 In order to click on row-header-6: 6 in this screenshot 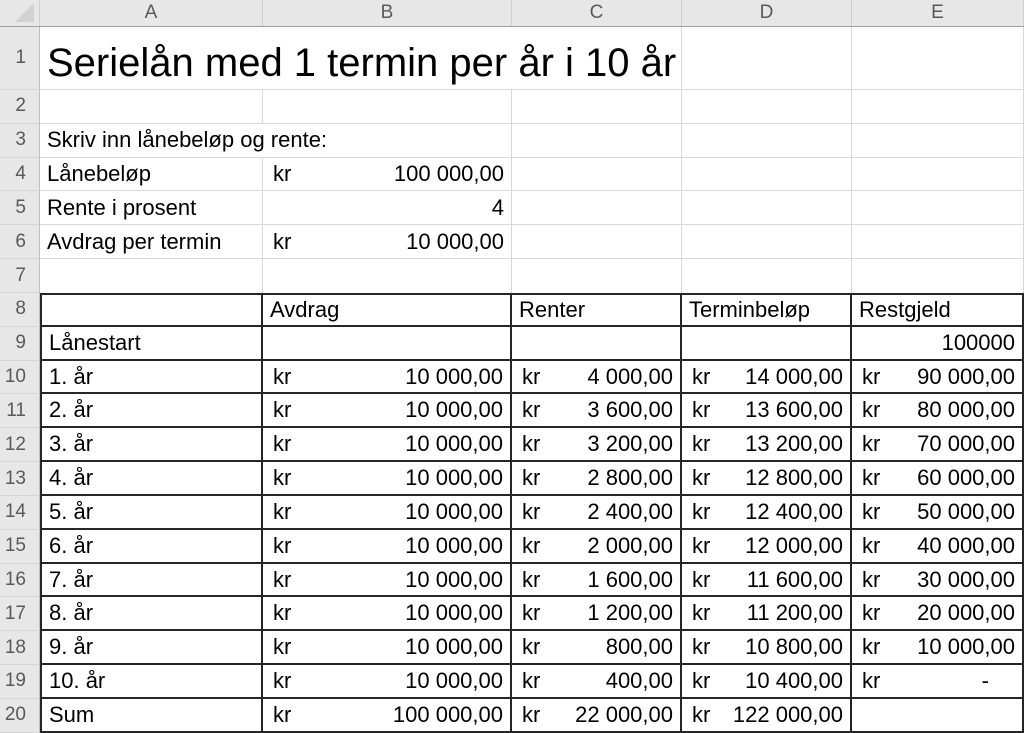, I will do `click(20, 242)`.